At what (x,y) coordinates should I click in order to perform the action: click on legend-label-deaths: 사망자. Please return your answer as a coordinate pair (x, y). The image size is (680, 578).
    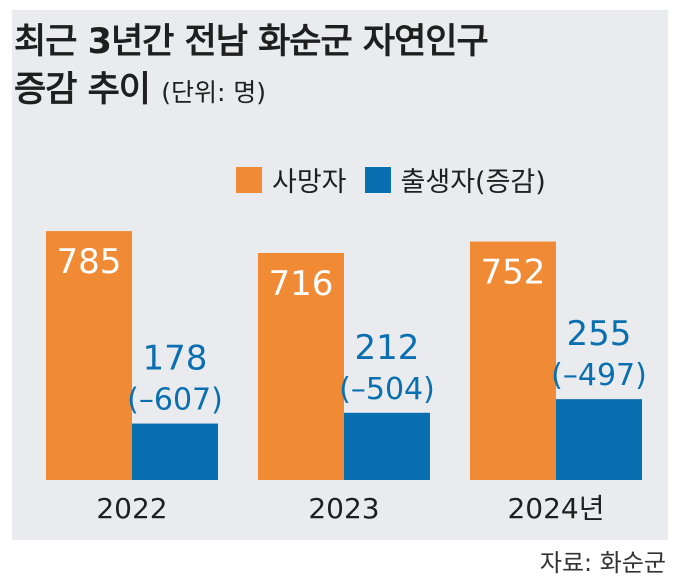
    Looking at the image, I should click on (309, 182).